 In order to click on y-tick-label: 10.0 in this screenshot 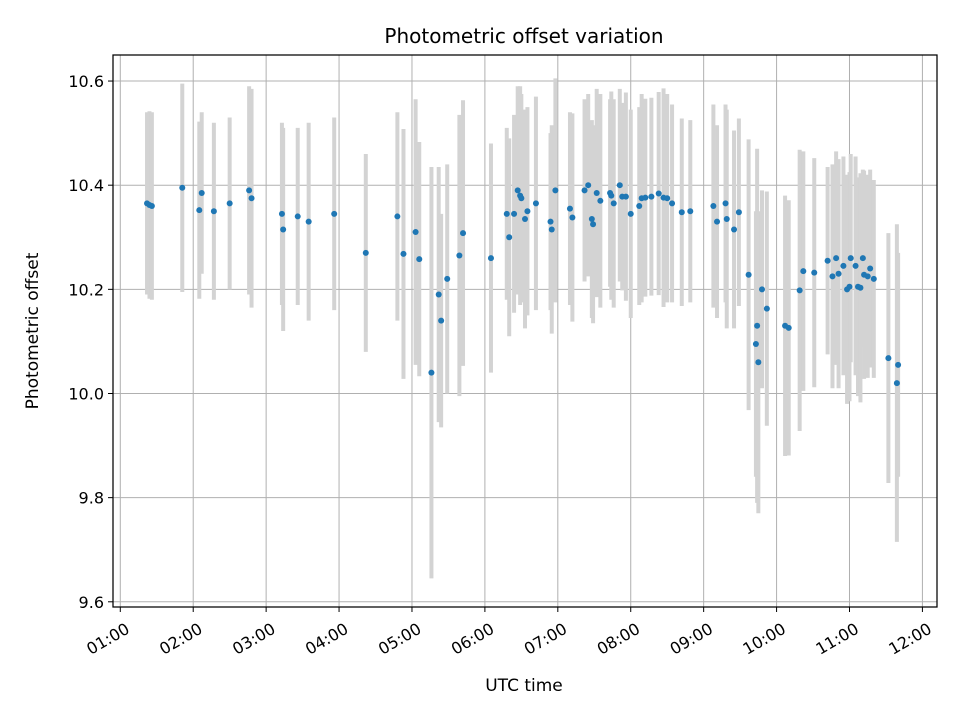, I will do `click(86, 393)`.